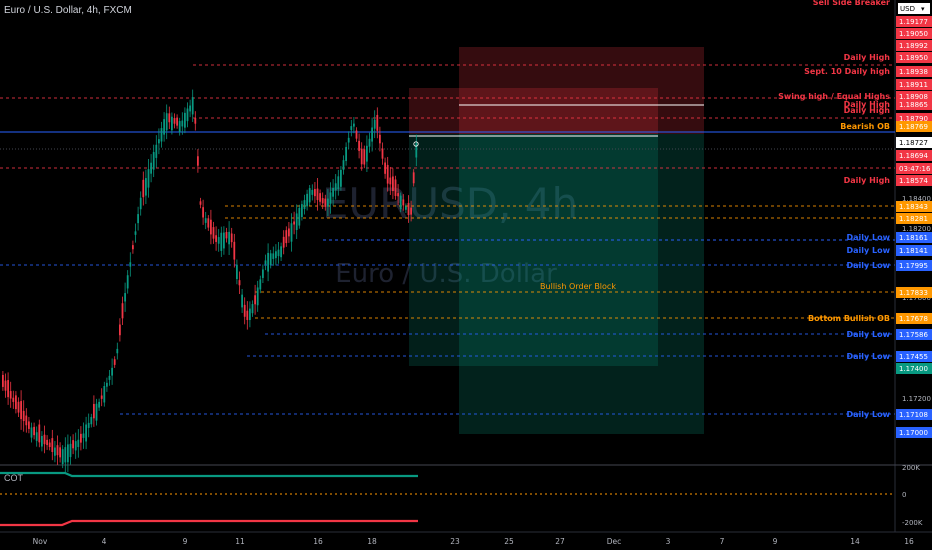 This screenshot has width=932, height=550. What do you see at coordinates (209, 474) in the screenshot?
I see `cot-commercial-line` at bounding box center [209, 474].